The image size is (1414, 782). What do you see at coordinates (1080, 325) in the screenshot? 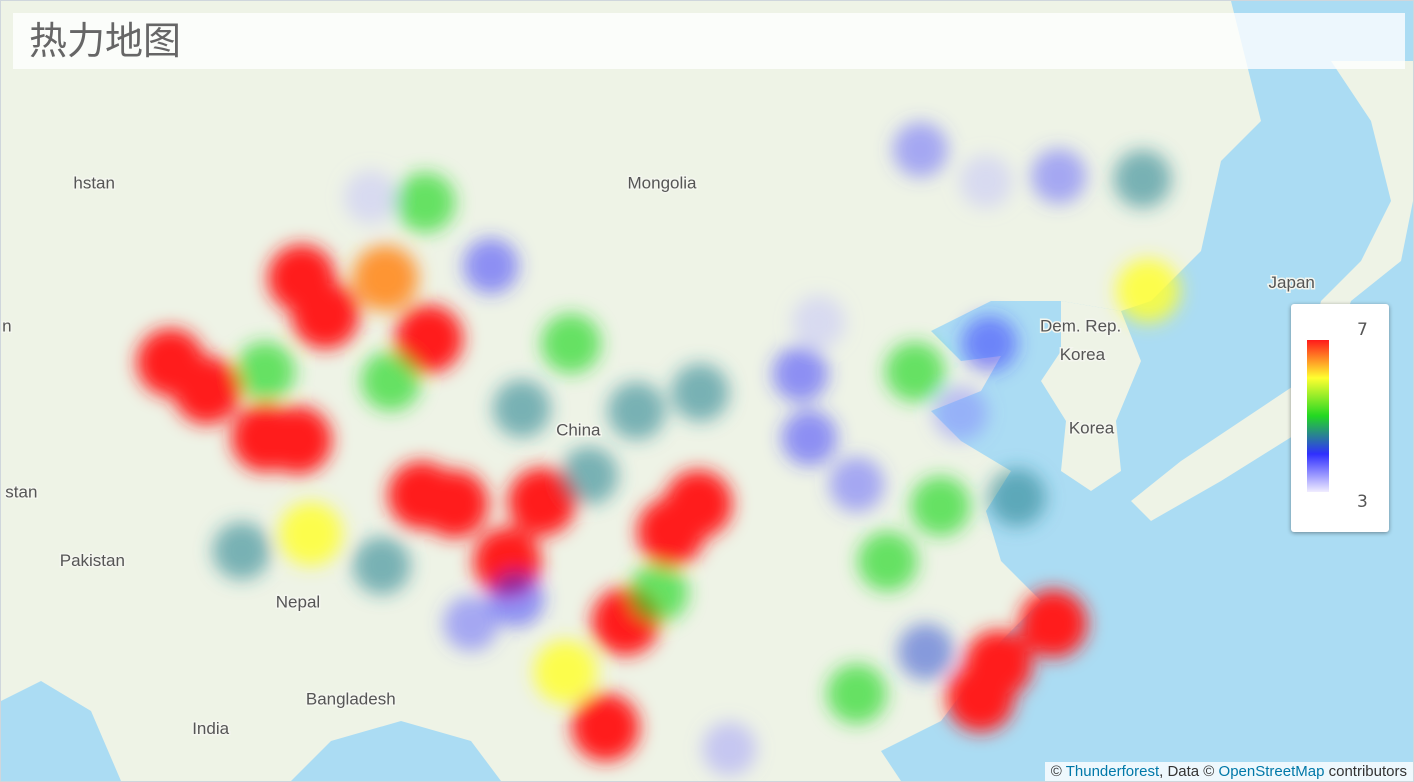
I see `place-label: Dem. Rep.` at bounding box center [1080, 325].